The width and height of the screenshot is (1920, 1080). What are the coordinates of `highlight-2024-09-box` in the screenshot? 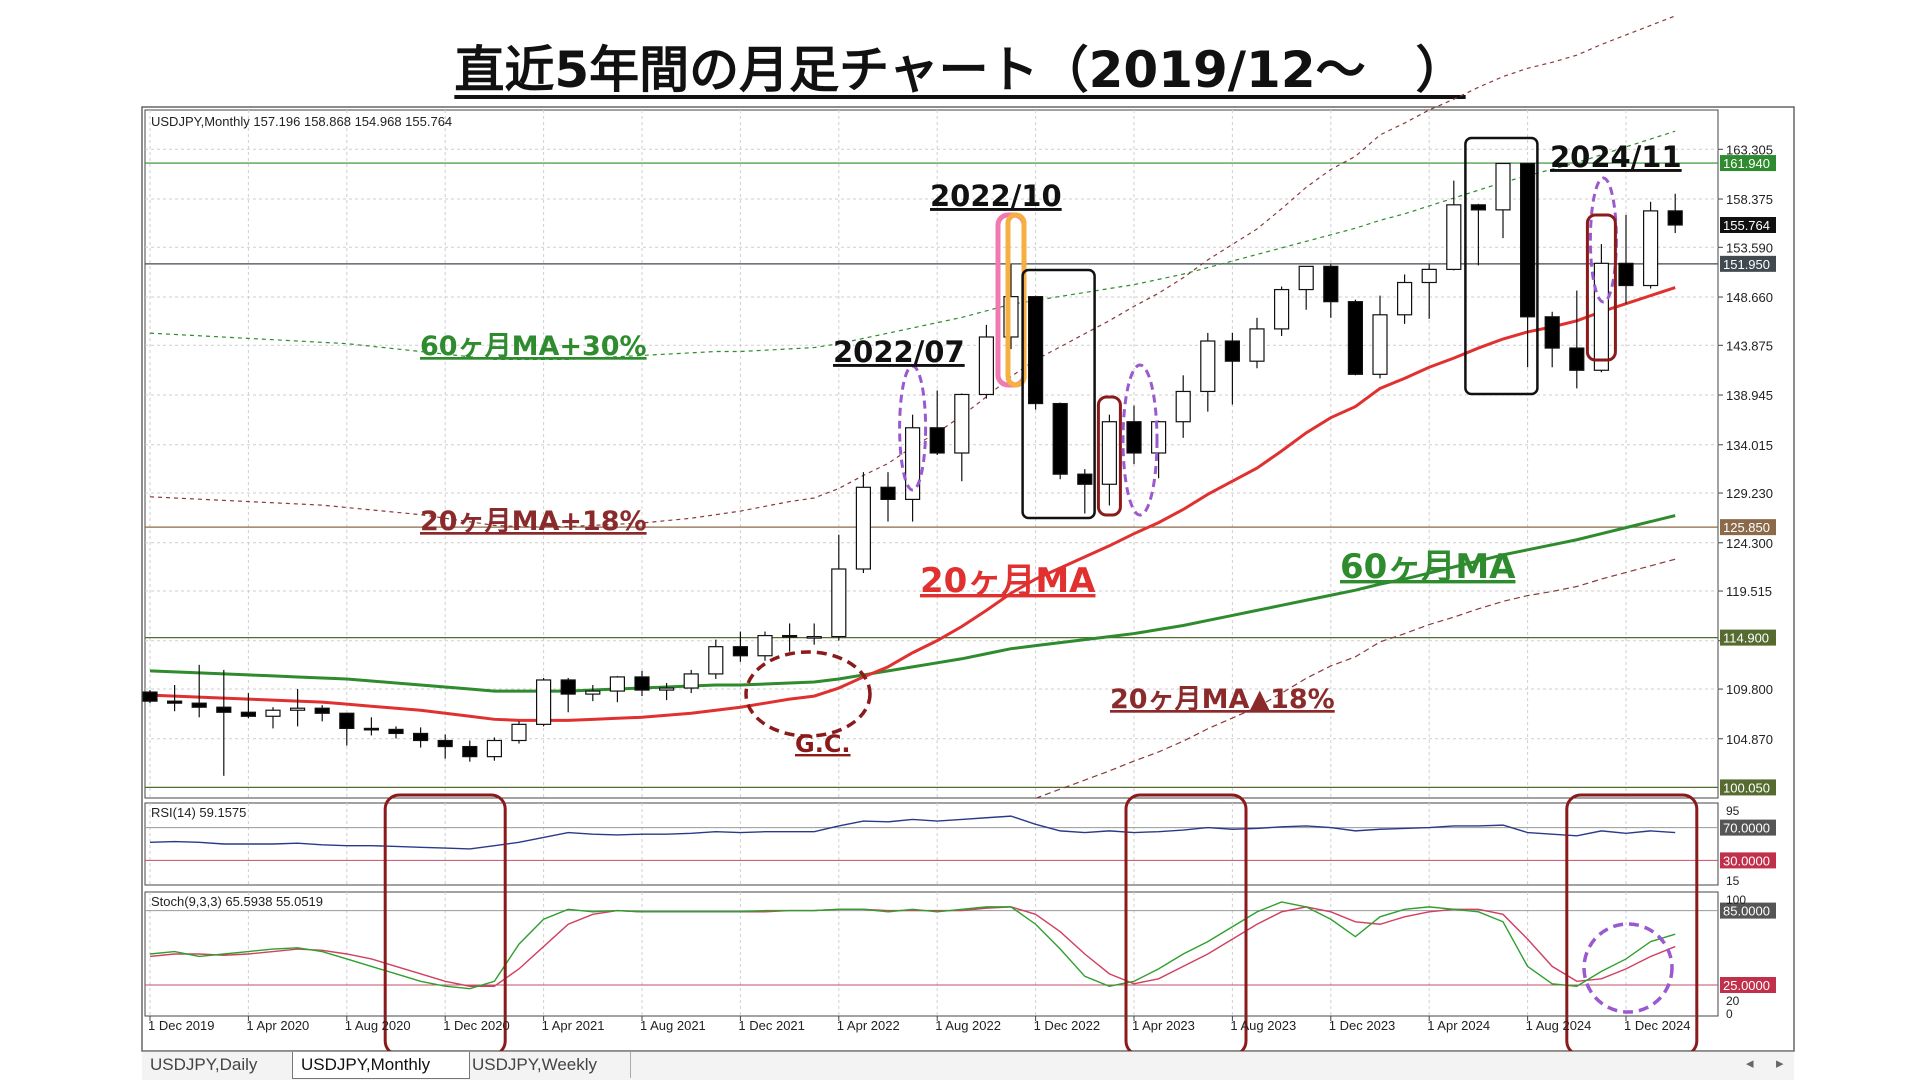 It's located at (1601, 287).